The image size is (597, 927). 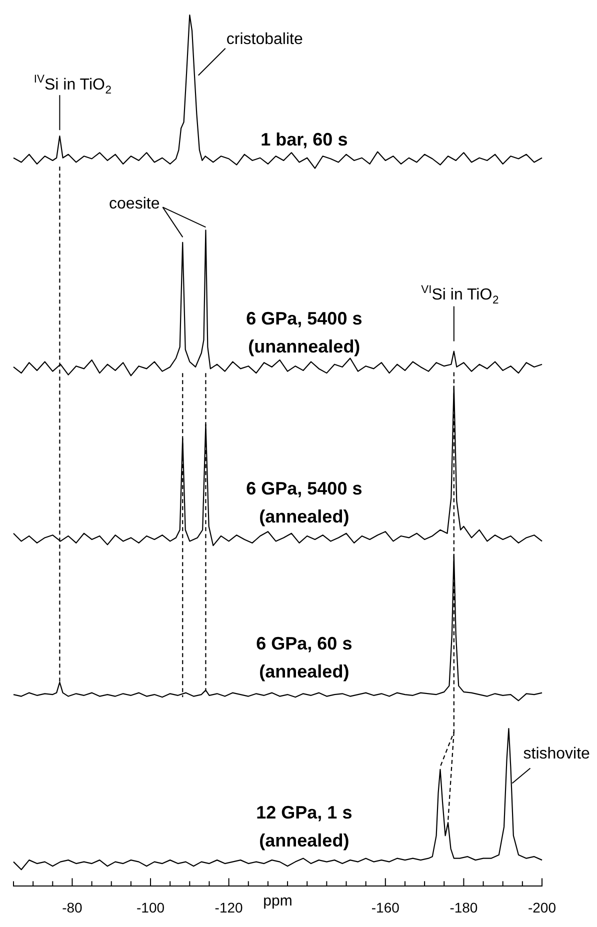 I want to click on x-tick-label: -100, so click(x=150, y=907).